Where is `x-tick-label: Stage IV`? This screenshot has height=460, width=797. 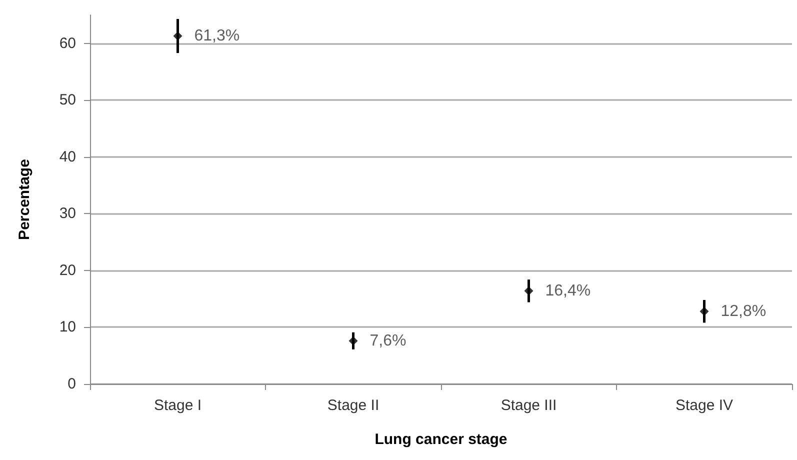
x-tick-label: Stage IV is located at coordinates (704, 405).